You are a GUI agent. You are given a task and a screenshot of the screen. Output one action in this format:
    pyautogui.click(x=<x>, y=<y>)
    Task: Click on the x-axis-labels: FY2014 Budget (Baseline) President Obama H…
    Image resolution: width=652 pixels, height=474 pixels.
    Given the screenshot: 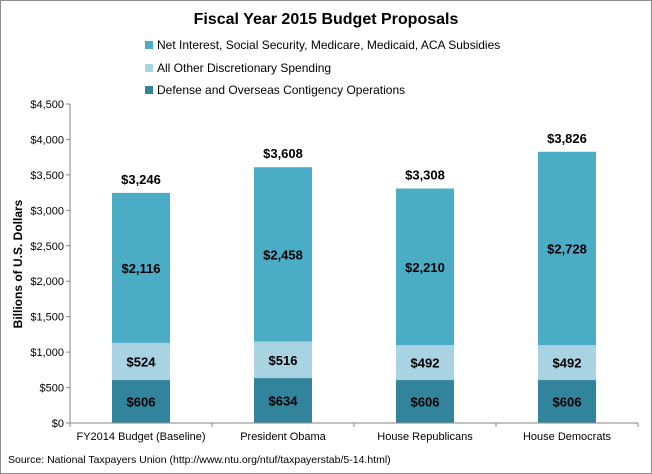 What is the action you would take?
    pyautogui.click(x=343, y=437)
    